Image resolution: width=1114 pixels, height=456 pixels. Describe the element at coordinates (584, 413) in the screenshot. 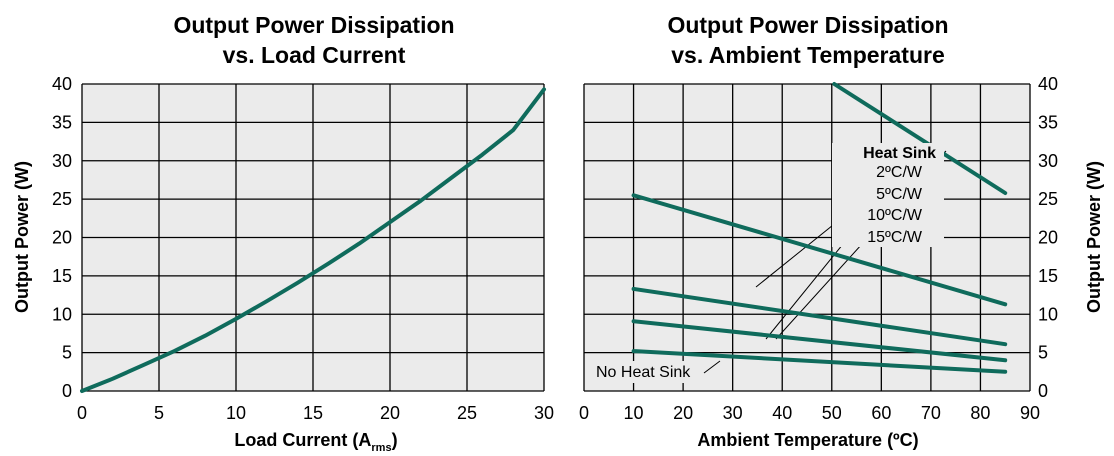

I see `right-x-tick-label: 0` at that location.